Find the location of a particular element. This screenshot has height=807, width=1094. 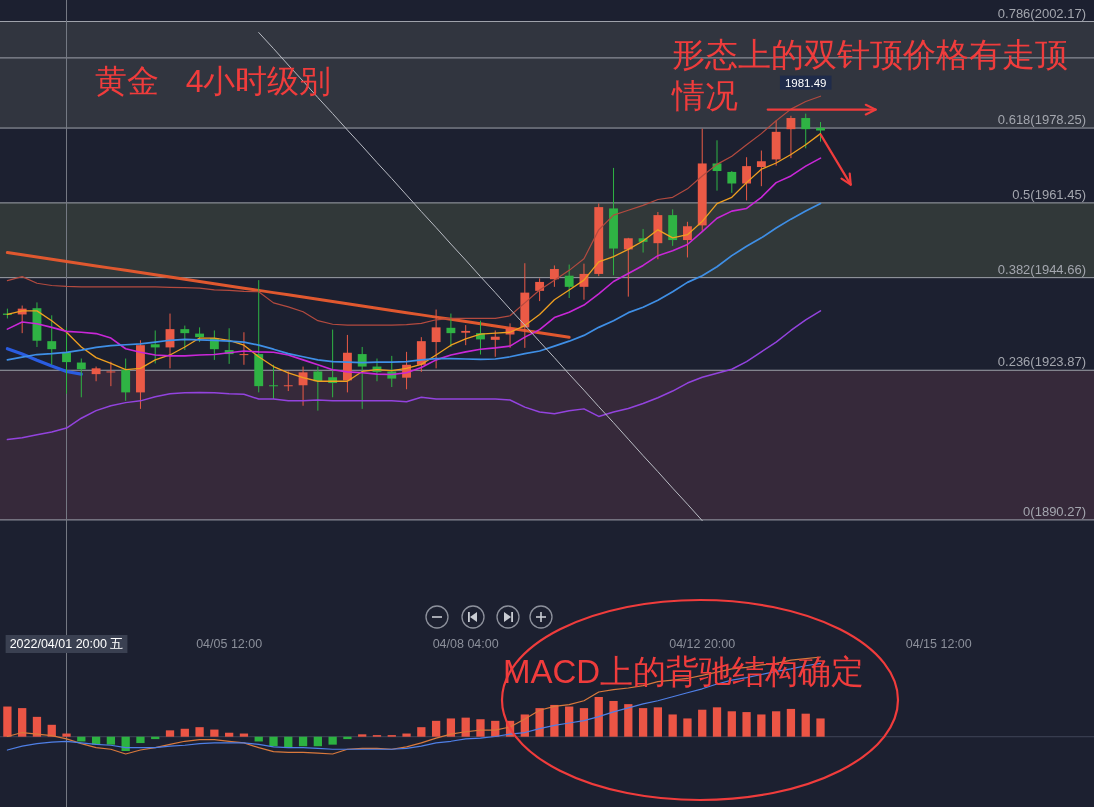

x-tick-label: 04/05 12:00 is located at coordinates (229, 644).